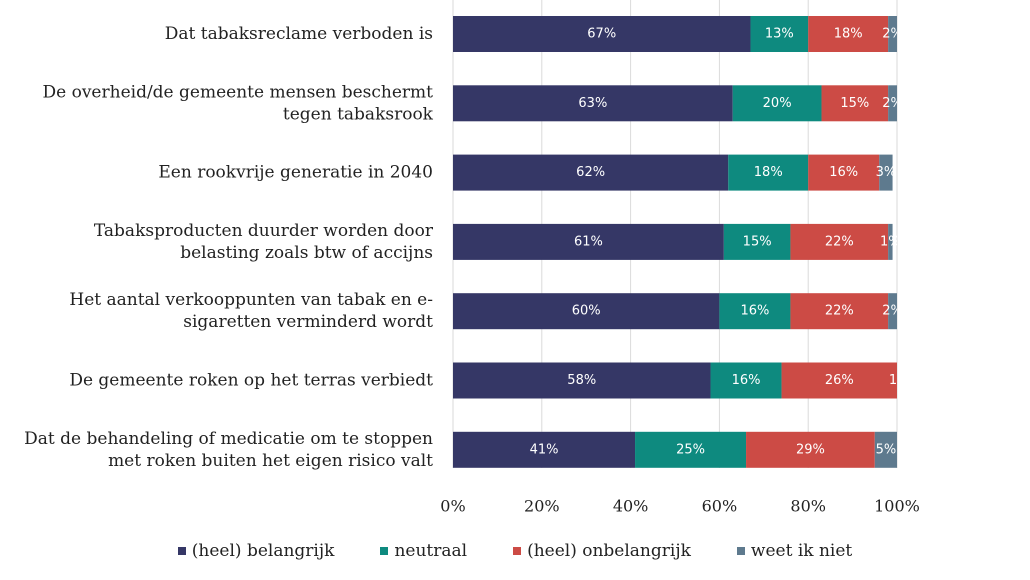 The height and width of the screenshot is (580, 1030). I want to click on category-label: De overheid/de gemeente mensen beschermt, so click(238, 92).